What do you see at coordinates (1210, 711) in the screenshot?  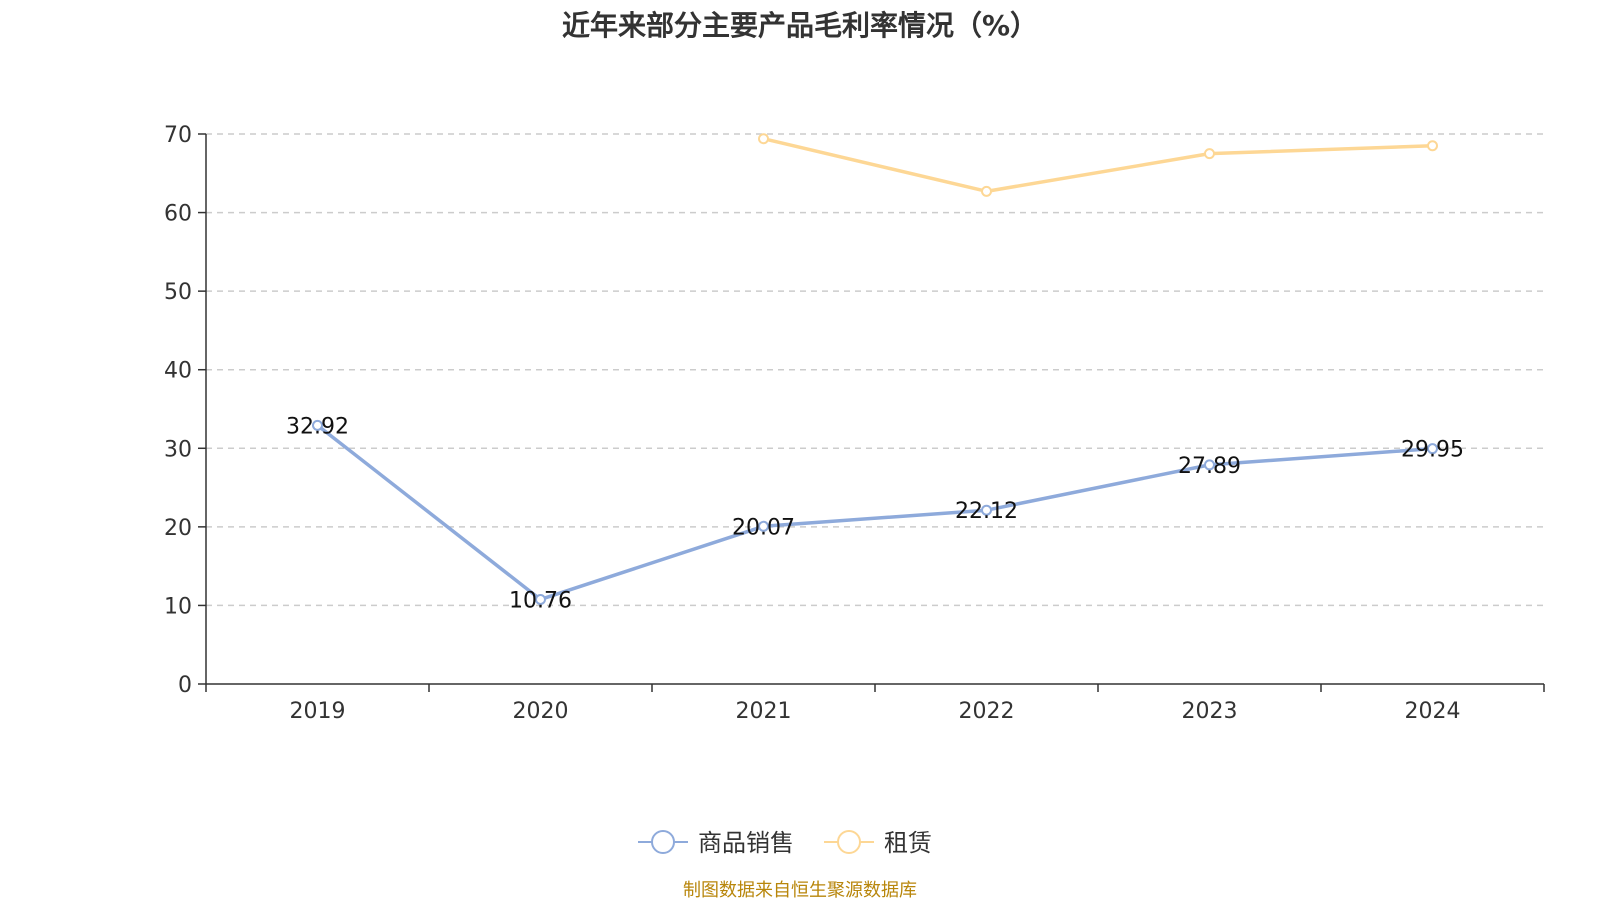 I see `x-tick-label-2023: 2023` at bounding box center [1210, 711].